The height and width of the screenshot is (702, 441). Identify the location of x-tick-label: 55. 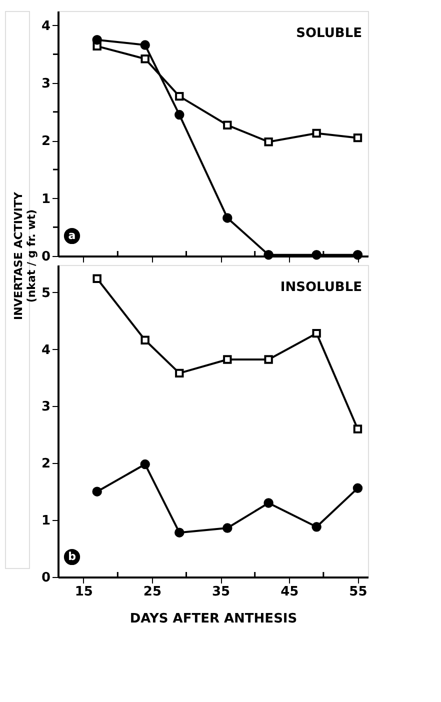
(358, 592).